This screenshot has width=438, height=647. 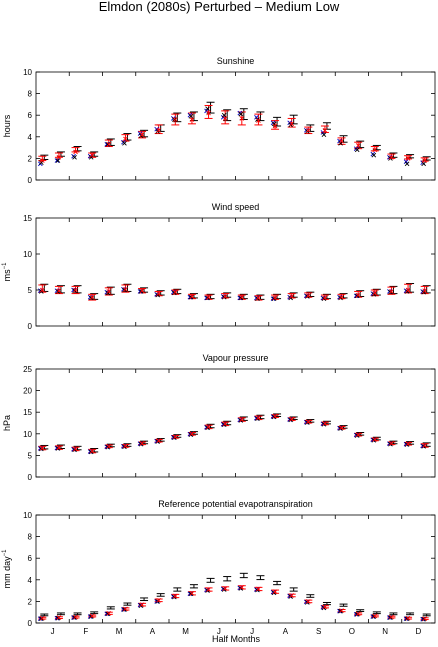 What do you see at coordinates (236, 207) in the screenshot?
I see `panel-title: Wind speed` at bounding box center [236, 207].